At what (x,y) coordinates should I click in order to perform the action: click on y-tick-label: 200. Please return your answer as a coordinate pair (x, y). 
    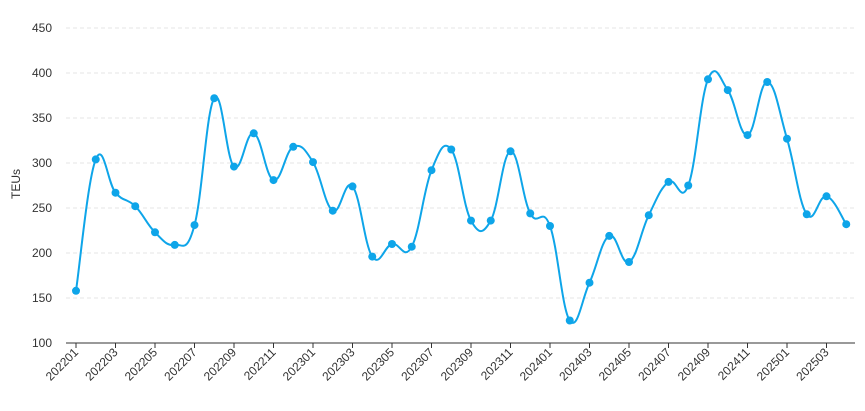
    Looking at the image, I should click on (42, 253).